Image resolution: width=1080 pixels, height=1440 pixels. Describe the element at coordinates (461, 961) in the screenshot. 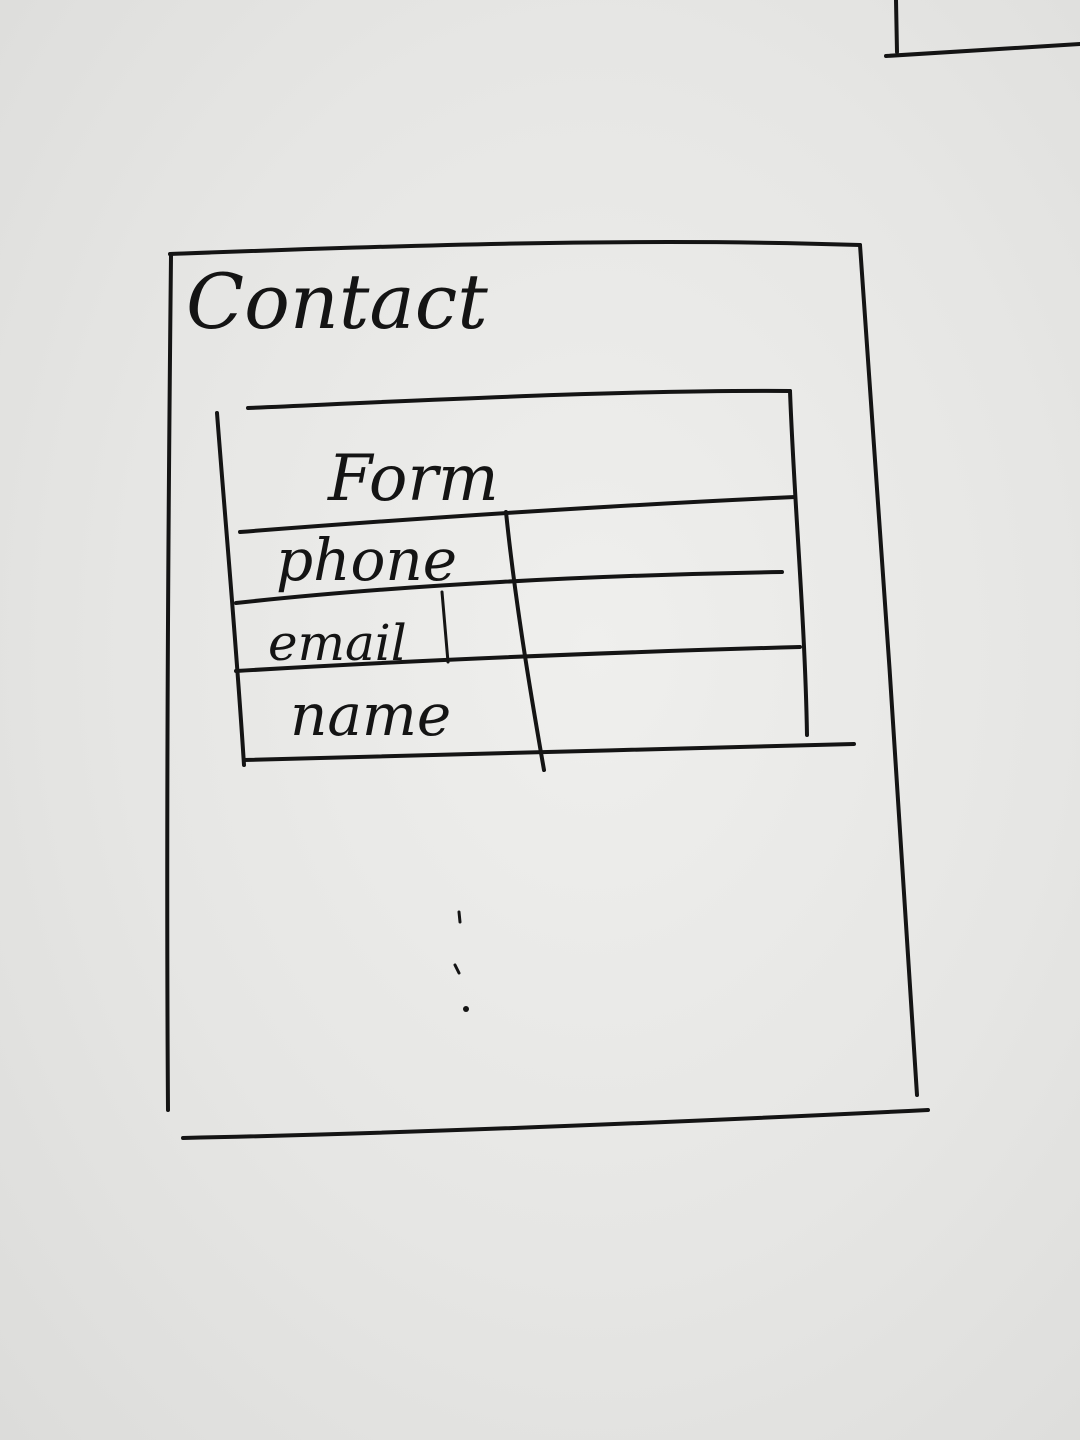

I see `more-content-indicator` at that location.